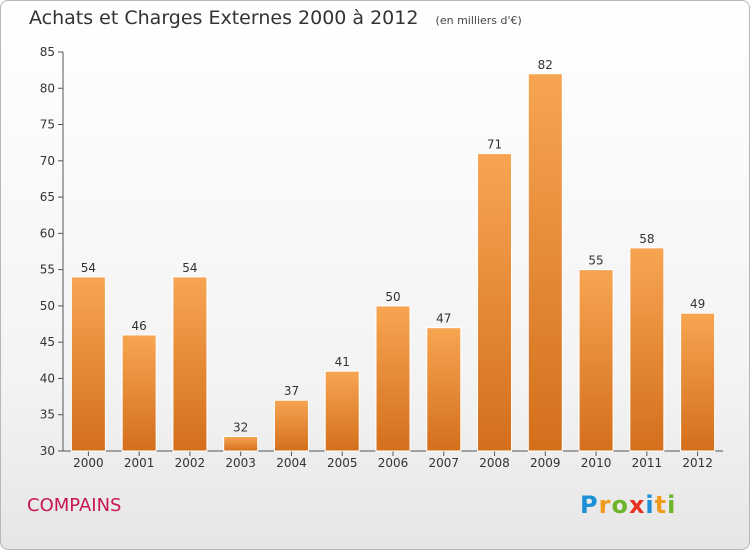  Describe the element at coordinates (74, 505) in the screenshot. I see `commune-name: COMPAINS` at that location.